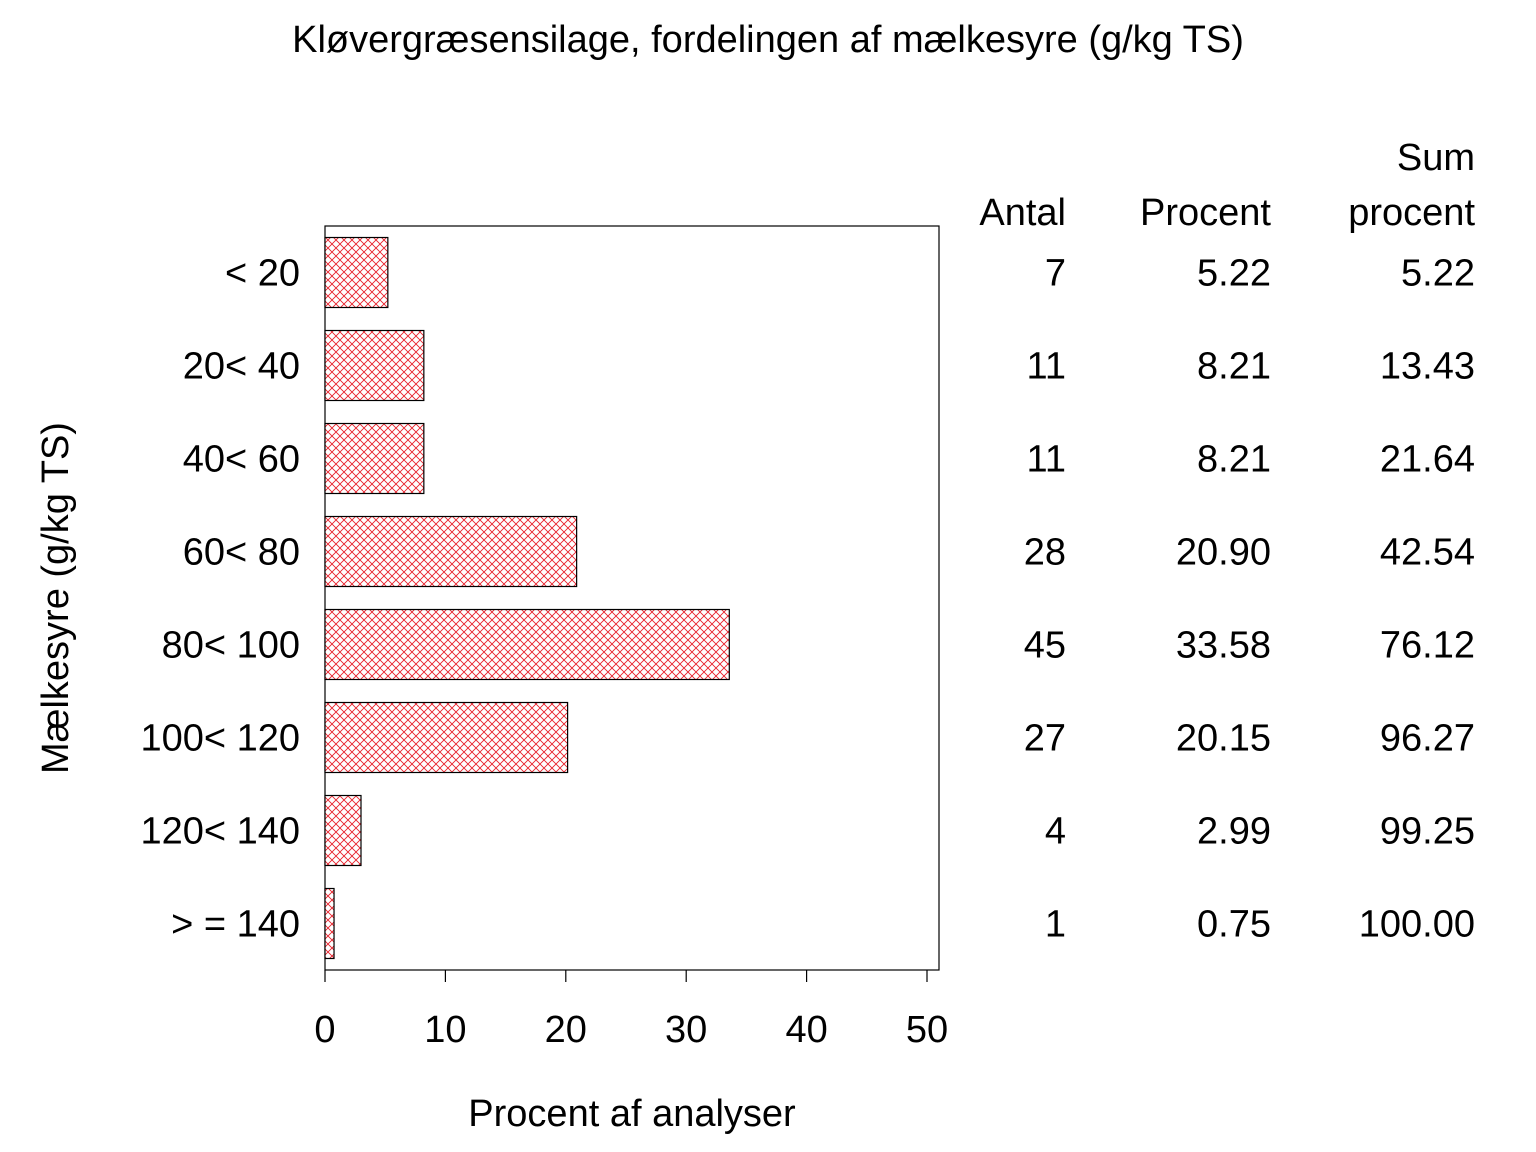  What do you see at coordinates (1417, 925) in the screenshot?
I see `table-cell-sum-procent: 100.00` at bounding box center [1417, 925].